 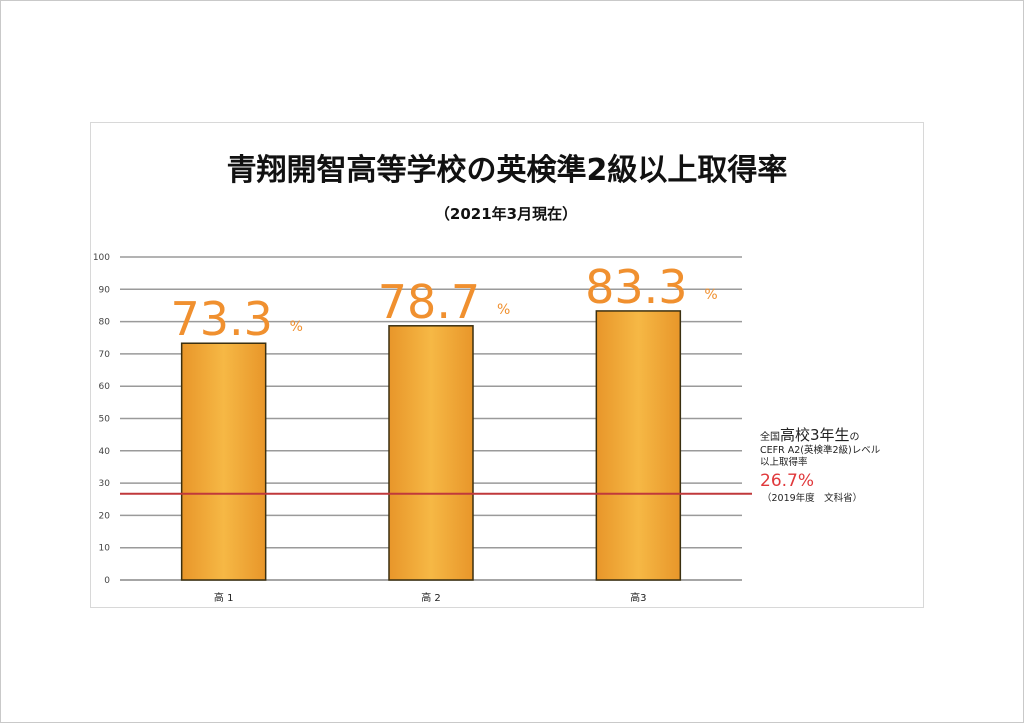 What do you see at coordinates (820, 450) in the screenshot?
I see `reference-label-line2: CEFR A2(英検準2級)レベル` at bounding box center [820, 450].